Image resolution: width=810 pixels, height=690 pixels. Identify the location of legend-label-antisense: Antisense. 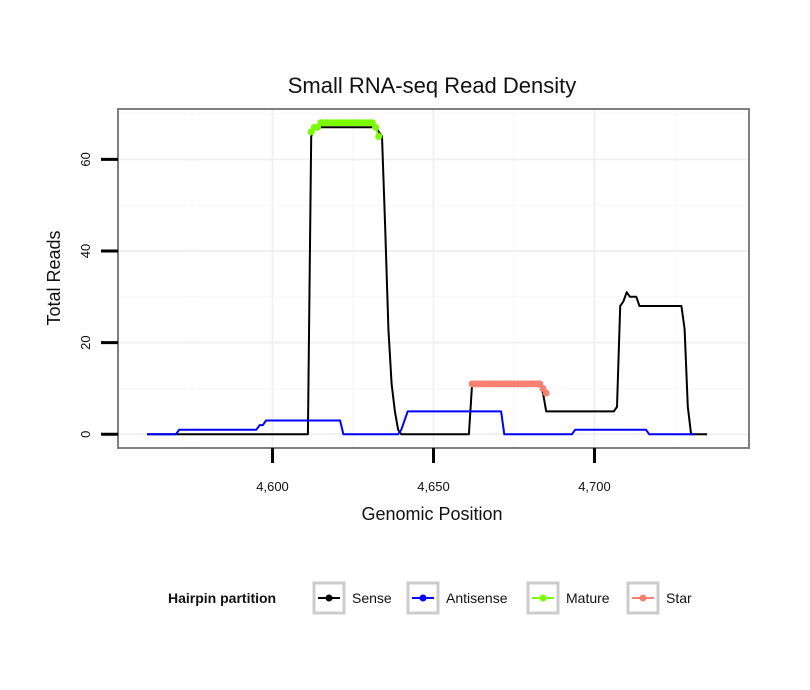
(477, 598).